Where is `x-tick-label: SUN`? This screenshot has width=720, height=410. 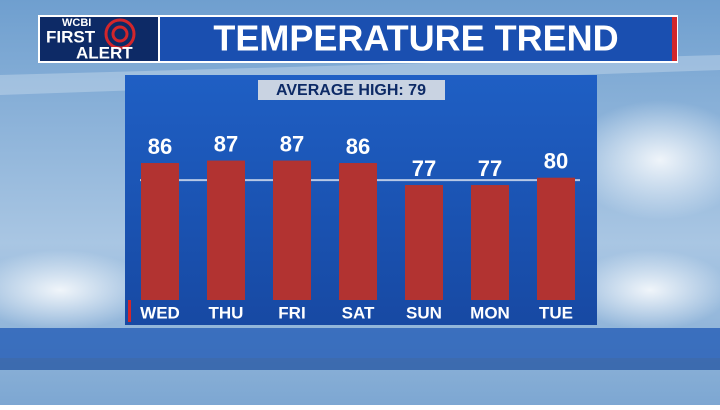 x-tick-label: SUN is located at coordinates (424, 312).